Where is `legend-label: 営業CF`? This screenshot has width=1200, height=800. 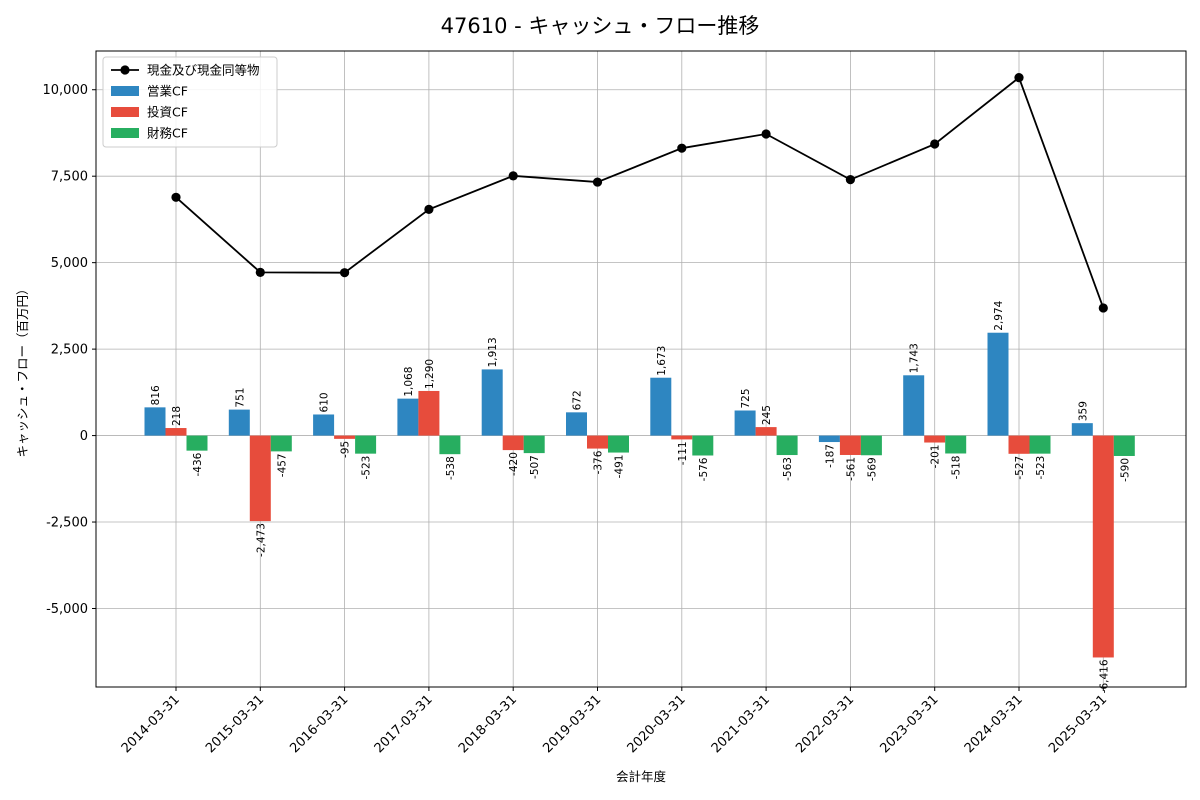
legend-label: 営業CF is located at coordinates (167, 91).